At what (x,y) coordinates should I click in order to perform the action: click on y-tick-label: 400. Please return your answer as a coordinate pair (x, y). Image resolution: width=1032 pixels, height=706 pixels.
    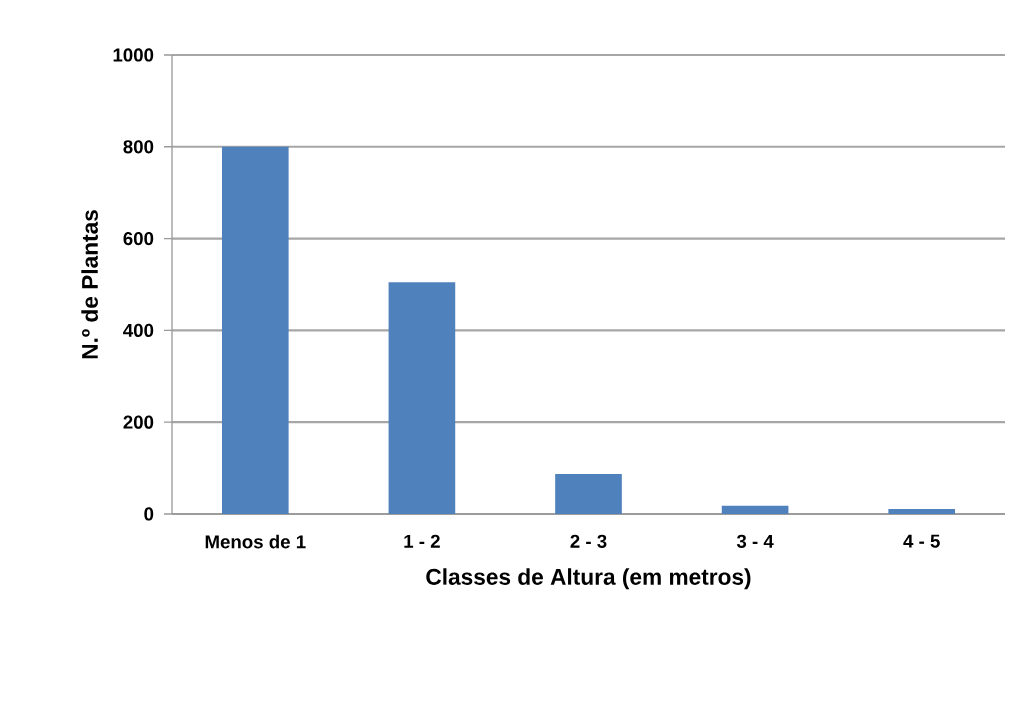
    Looking at the image, I should click on (138, 330).